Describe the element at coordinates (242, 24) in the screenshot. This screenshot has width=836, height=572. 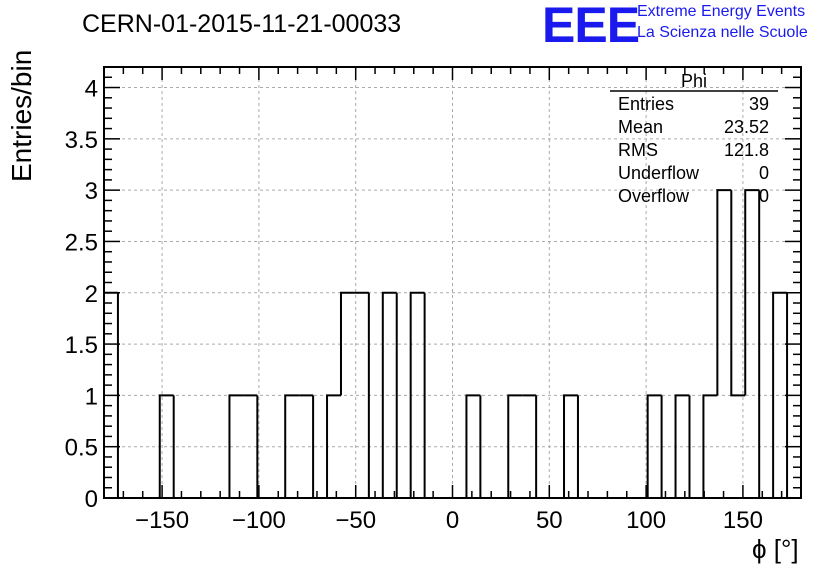
I see `run-title: CERN-01-2015-11-21-00033` at that location.